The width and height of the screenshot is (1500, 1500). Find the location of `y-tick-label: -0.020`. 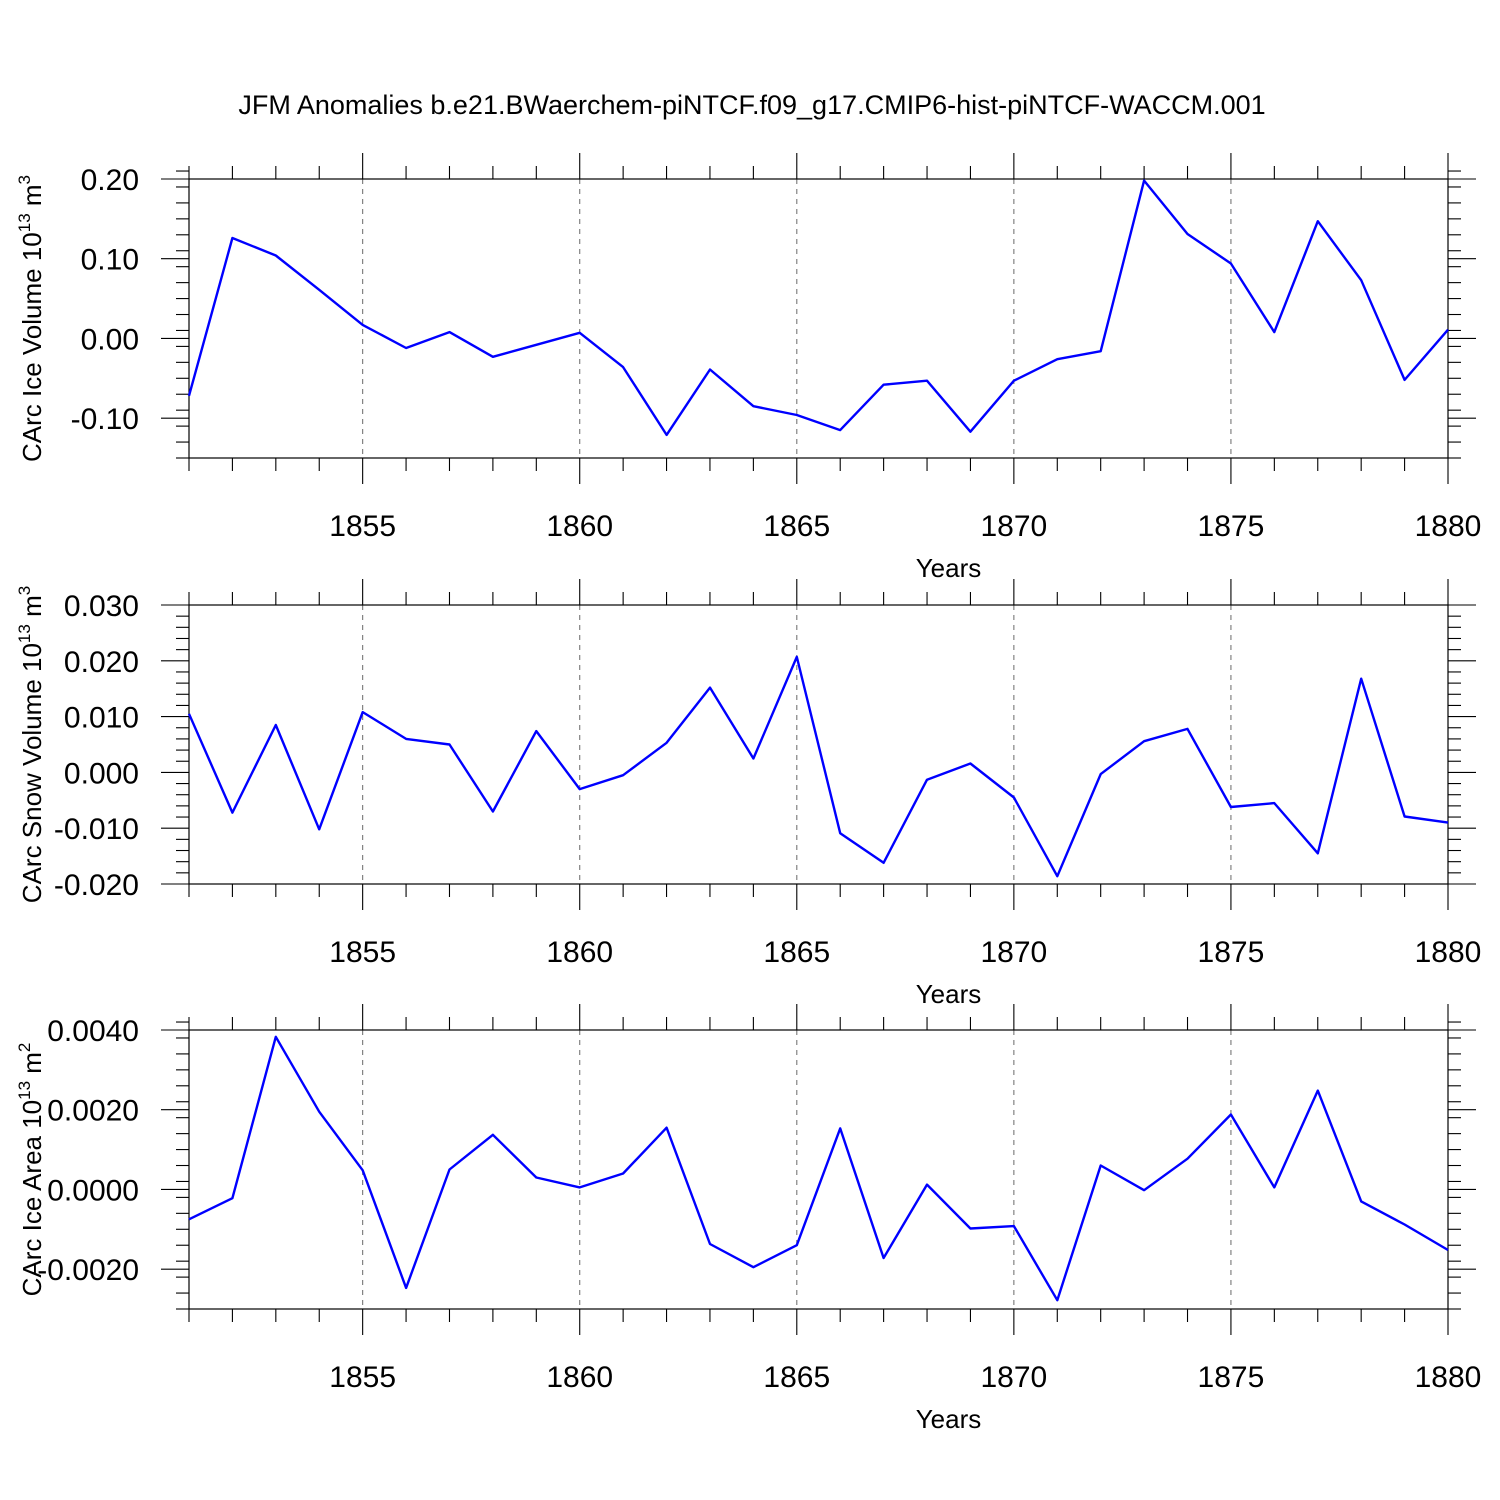

y-tick-label: -0.020 is located at coordinates (96, 885).